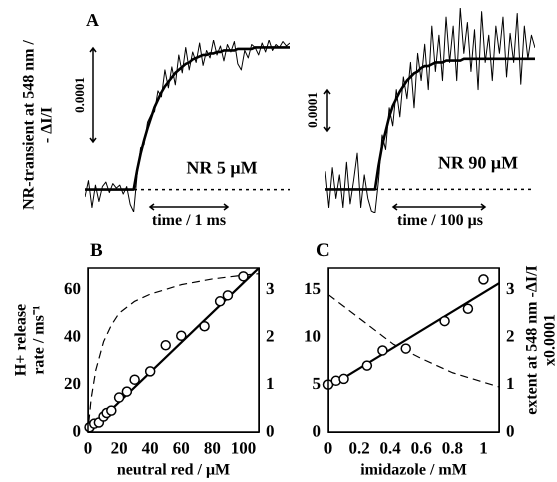  I want to click on x-tick-label: 0.8, so click(452, 448).